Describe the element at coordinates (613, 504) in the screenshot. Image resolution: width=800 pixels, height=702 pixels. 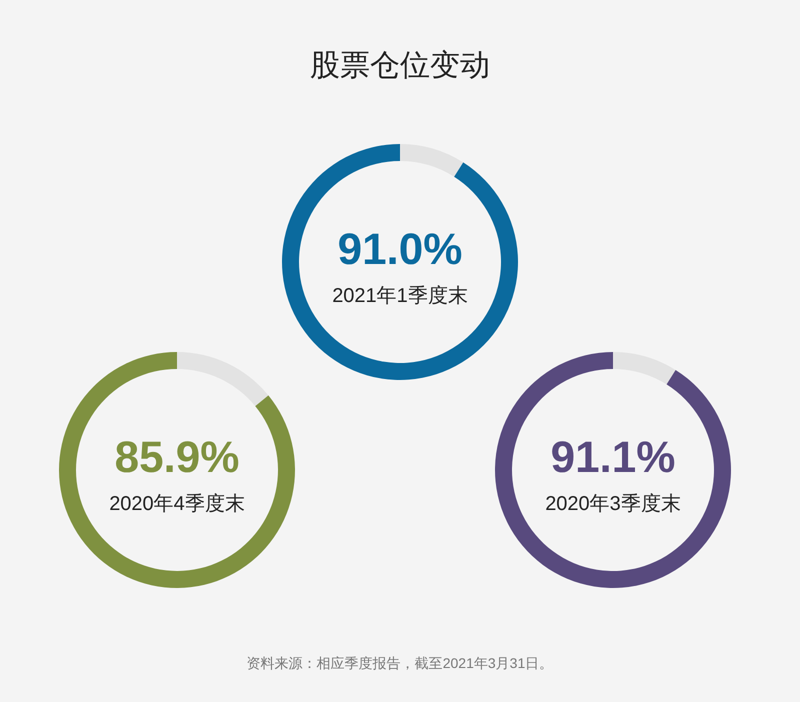
I see `text: 2020年3季度末` at that location.